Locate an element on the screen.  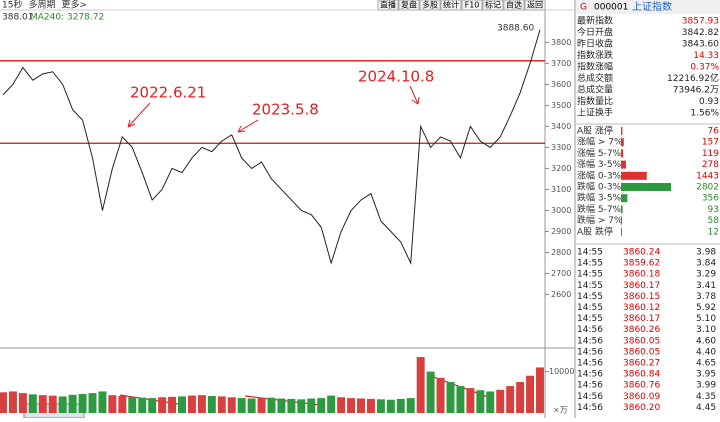
tick-volume: 3.78 is located at coordinates (706, 297).